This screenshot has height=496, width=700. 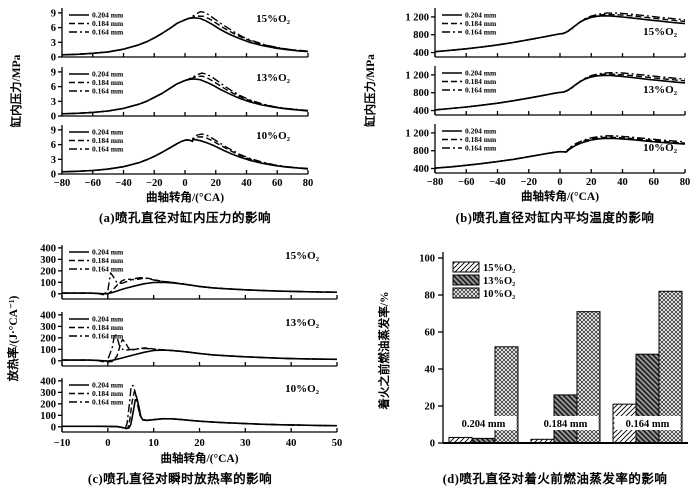 I want to click on group-label: 0.204 mm, so click(x=484, y=424).